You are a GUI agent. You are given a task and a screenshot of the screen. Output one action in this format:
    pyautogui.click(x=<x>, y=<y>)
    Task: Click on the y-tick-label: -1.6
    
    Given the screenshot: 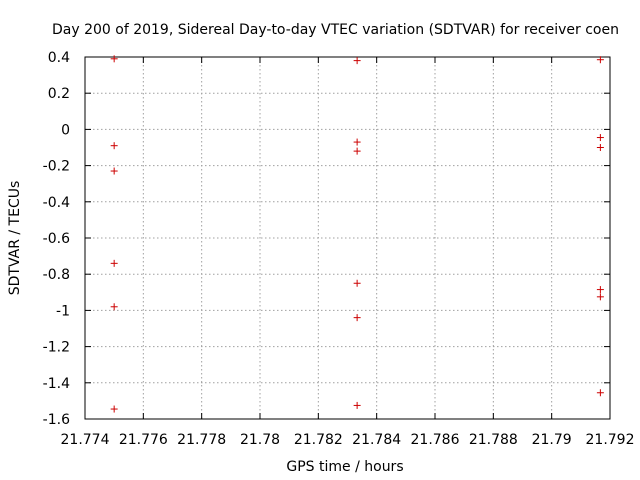 What is the action you would take?
    pyautogui.click(x=56, y=420)
    